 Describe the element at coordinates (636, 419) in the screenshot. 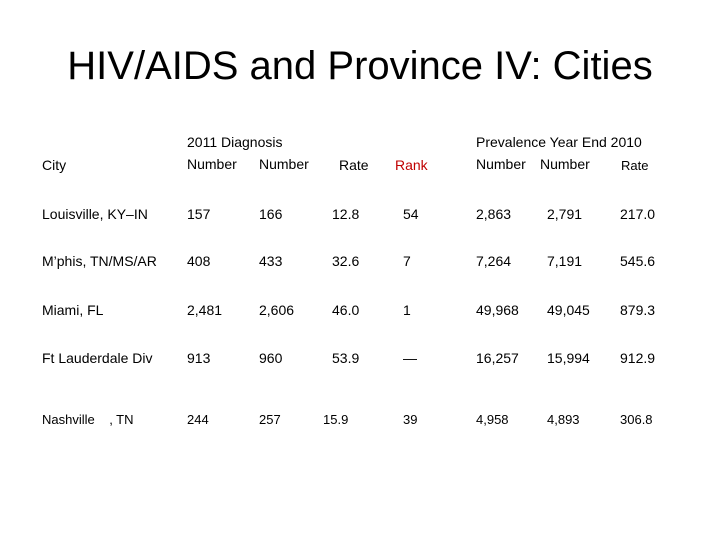

I see `row-5-prev-rate: 306.8` at that location.